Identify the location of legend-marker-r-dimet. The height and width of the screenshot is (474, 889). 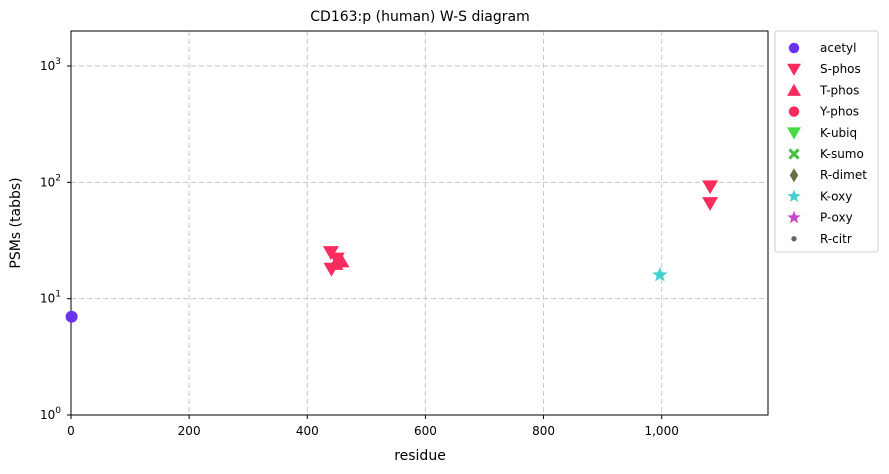
(794, 175).